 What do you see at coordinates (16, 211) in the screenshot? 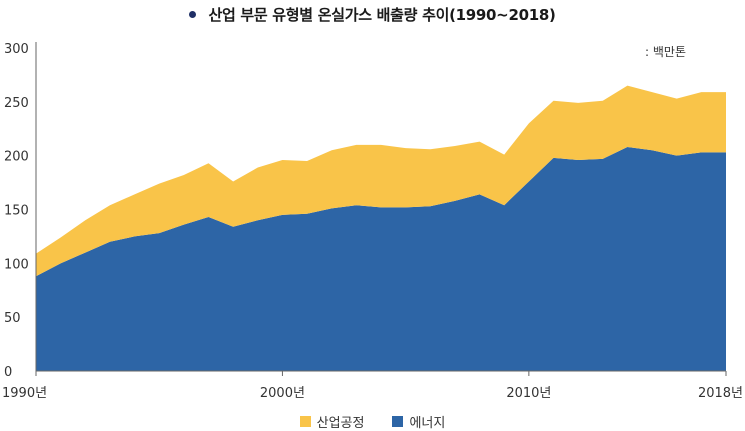
I see `y-tick-label: 150` at bounding box center [16, 211].